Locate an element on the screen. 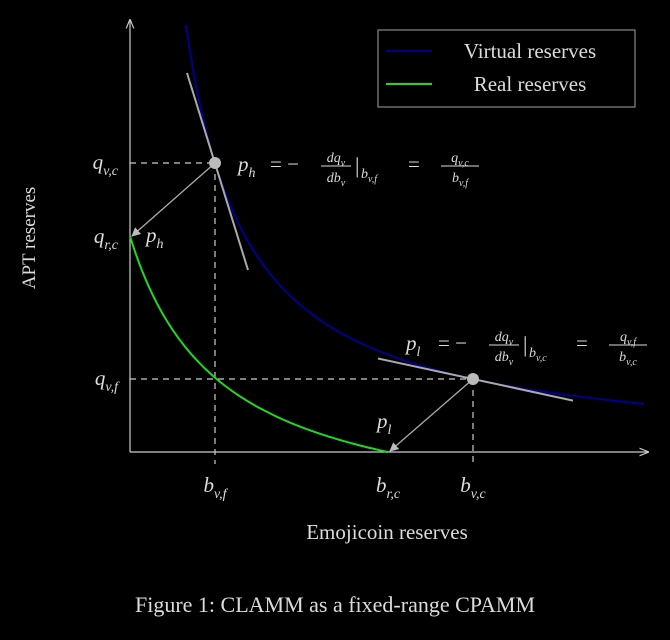 This screenshot has width=670, height=640. formula-eval-point: bv,c is located at coordinates (538, 355).